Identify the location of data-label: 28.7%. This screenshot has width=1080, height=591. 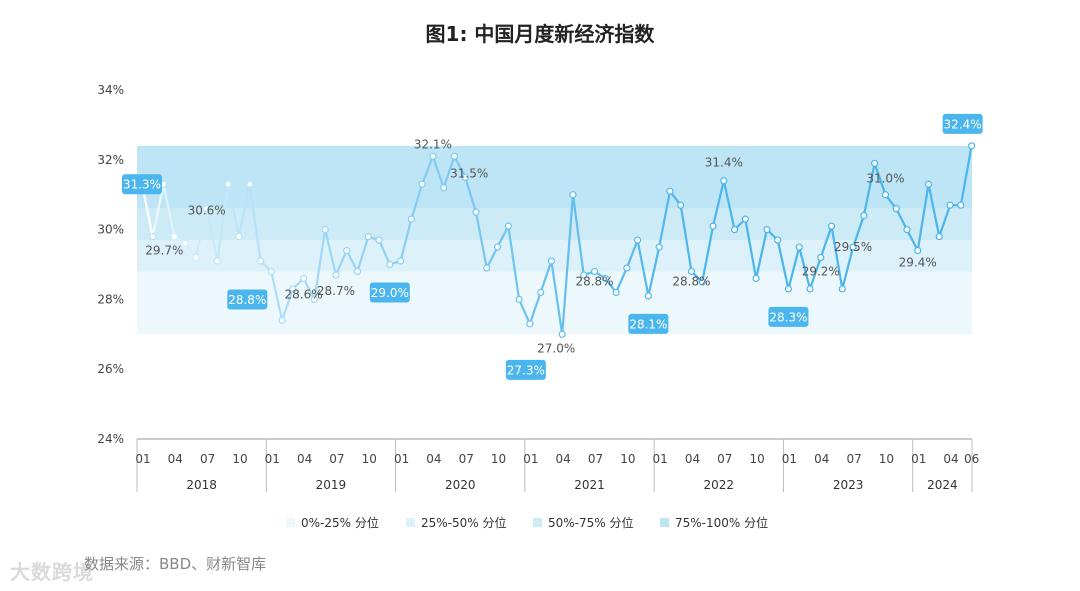
(336, 291).